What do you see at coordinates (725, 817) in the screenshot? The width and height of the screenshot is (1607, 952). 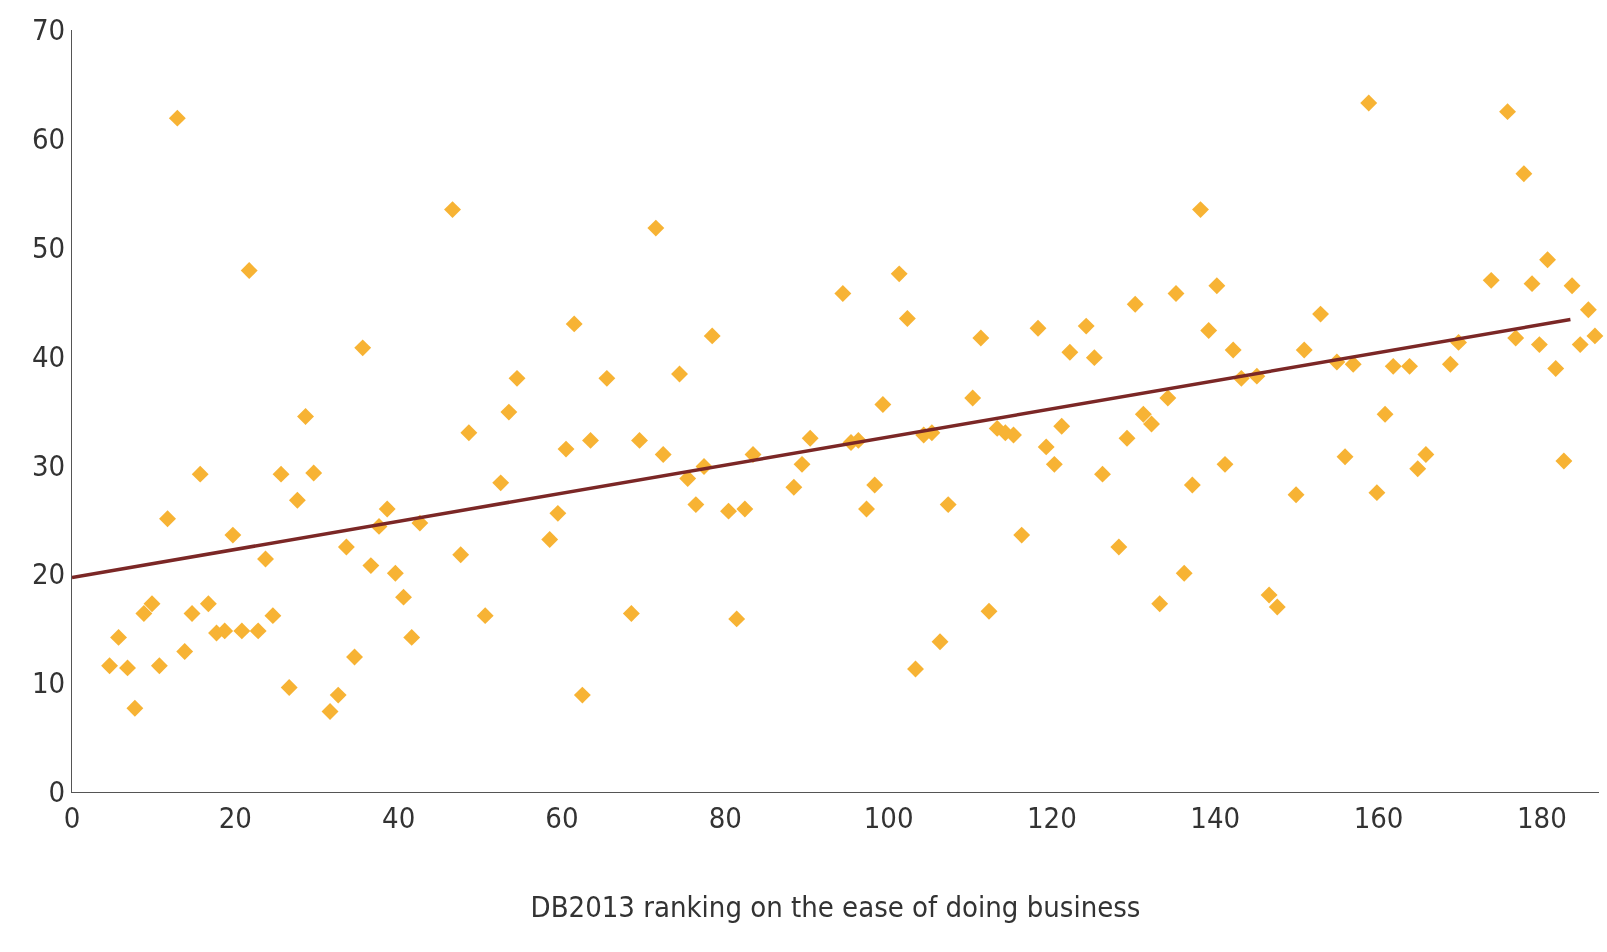 I see `x-tick-label: 80` at bounding box center [725, 817].